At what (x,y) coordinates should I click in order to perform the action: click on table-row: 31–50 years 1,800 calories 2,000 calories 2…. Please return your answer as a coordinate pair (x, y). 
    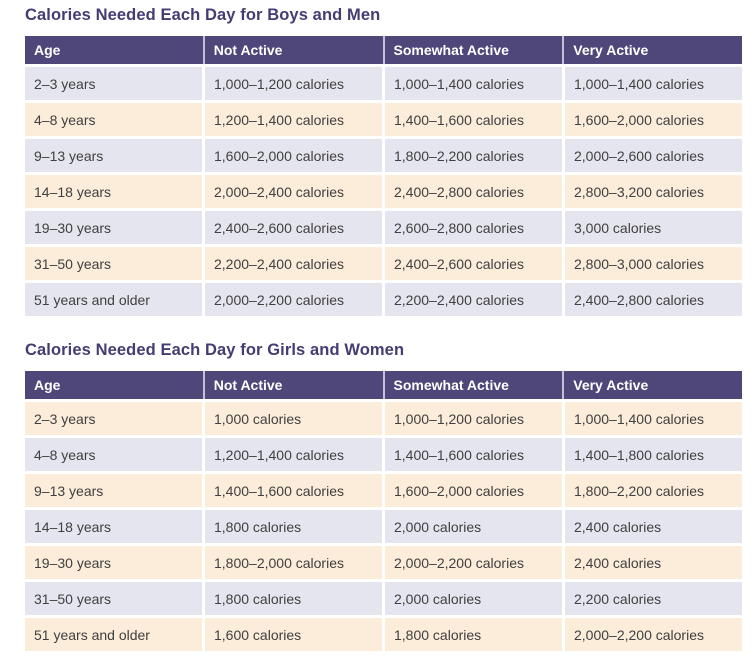
    Looking at the image, I should click on (383, 598).